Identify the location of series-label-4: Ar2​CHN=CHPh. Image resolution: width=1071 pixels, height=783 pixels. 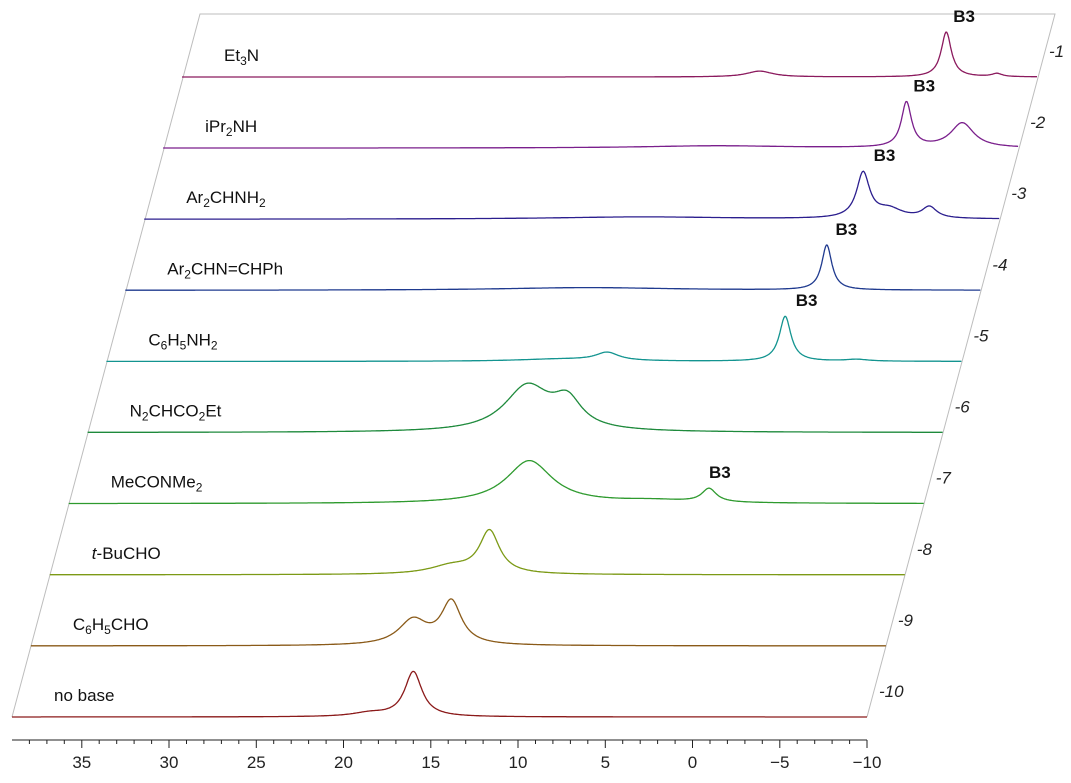
(225, 270).